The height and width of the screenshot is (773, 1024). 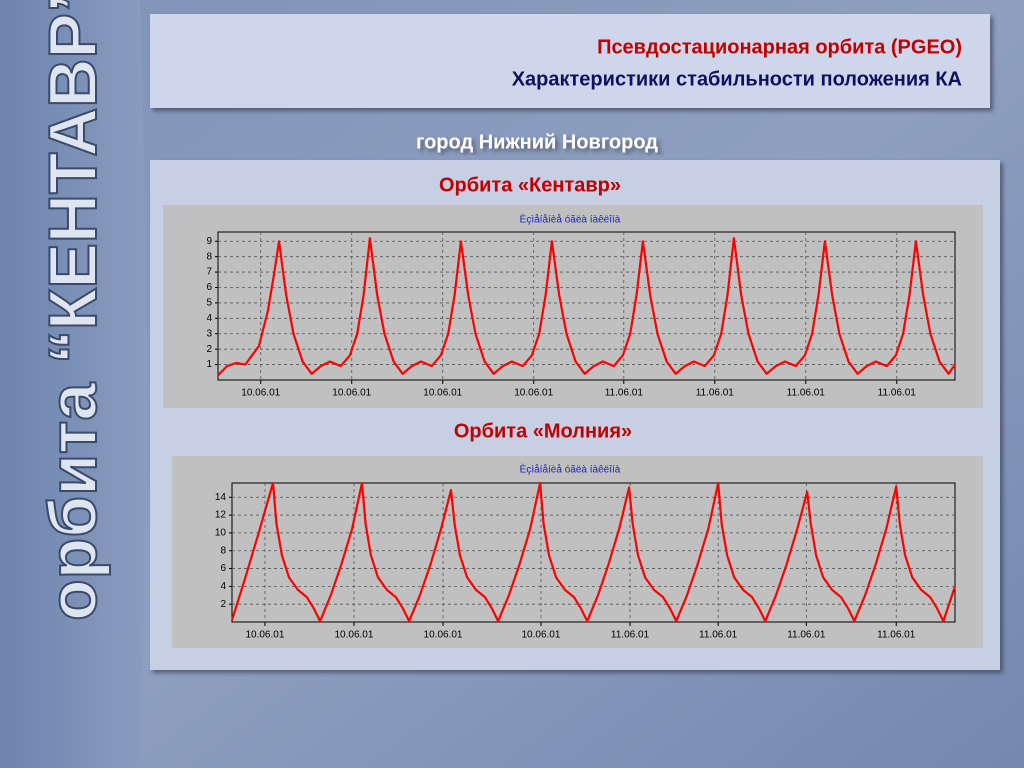 I want to click on y-tick-label: 14, so click(x=221, y=497).